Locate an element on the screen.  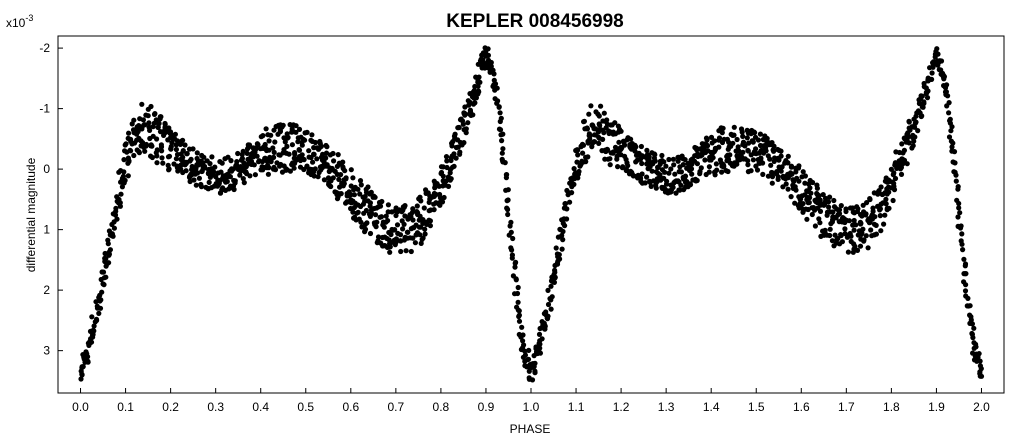
x-tick-label: 0.2 is located at coordinates (170, 407).